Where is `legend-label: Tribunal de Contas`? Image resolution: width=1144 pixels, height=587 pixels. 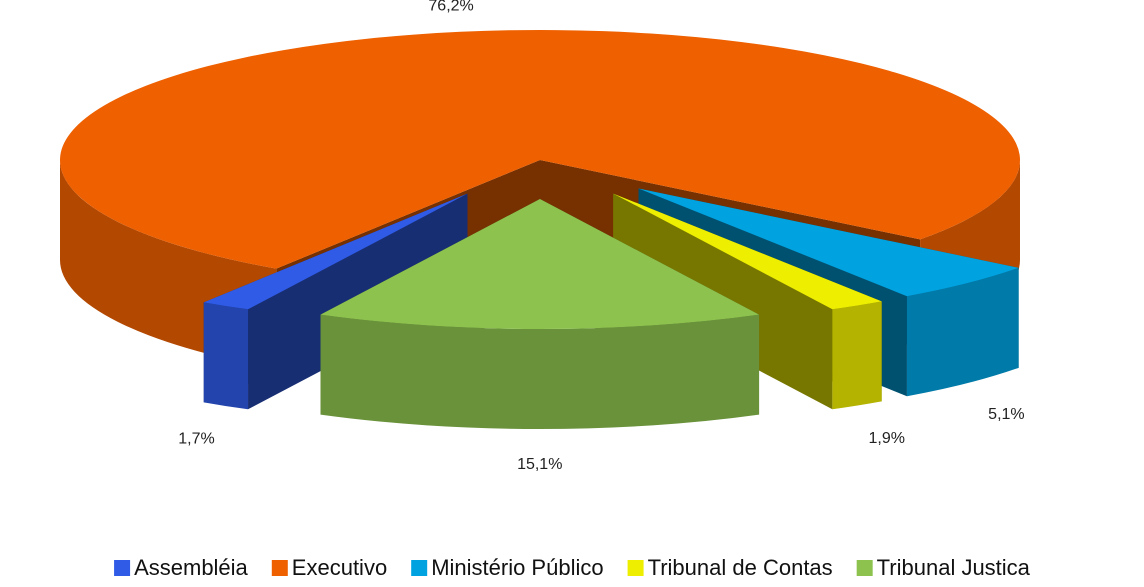 legend-label: Tribunal de Contas is located at coordinates (740, 567).